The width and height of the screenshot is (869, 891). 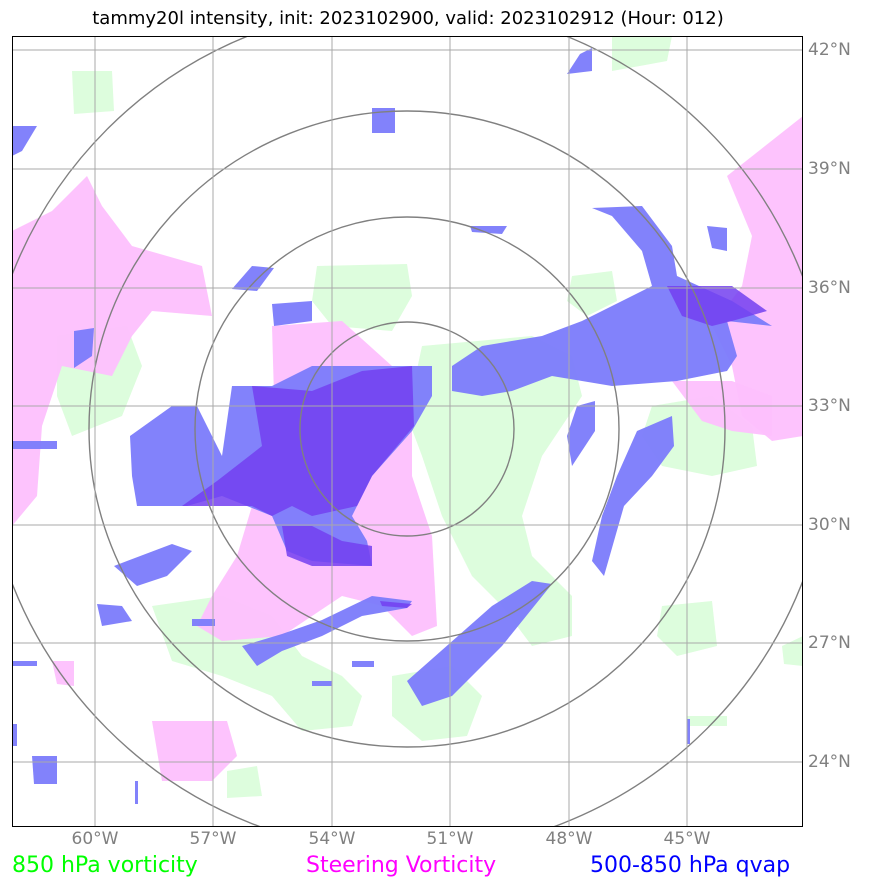 What do you see at coordinates (829, 50) in the screenshot?
I see `lat-label-42n: 42°N` at bounding box center [829, 50].